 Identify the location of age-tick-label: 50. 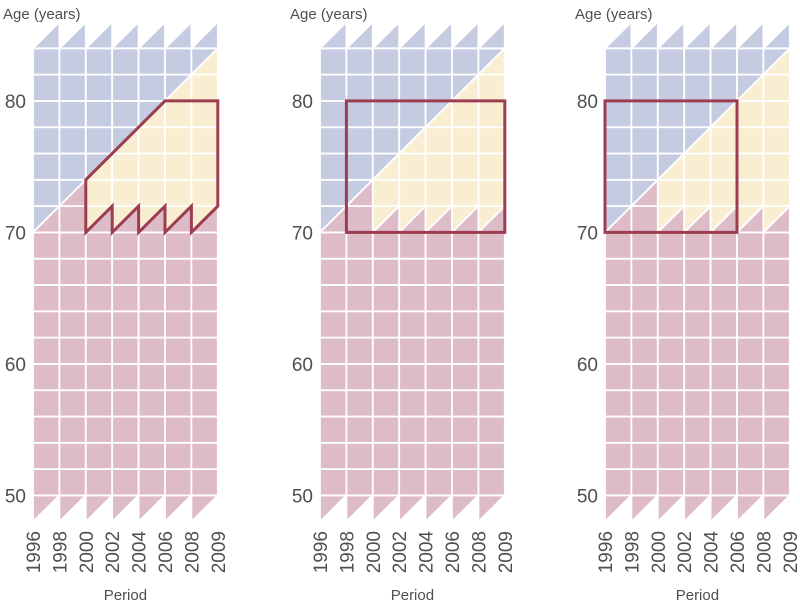
(587, 496).